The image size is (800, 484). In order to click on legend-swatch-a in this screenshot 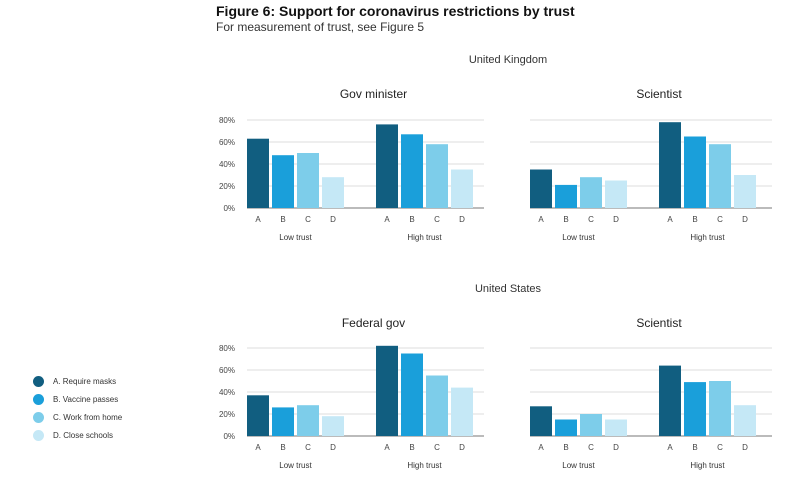, I will do `click(38, 381)`.